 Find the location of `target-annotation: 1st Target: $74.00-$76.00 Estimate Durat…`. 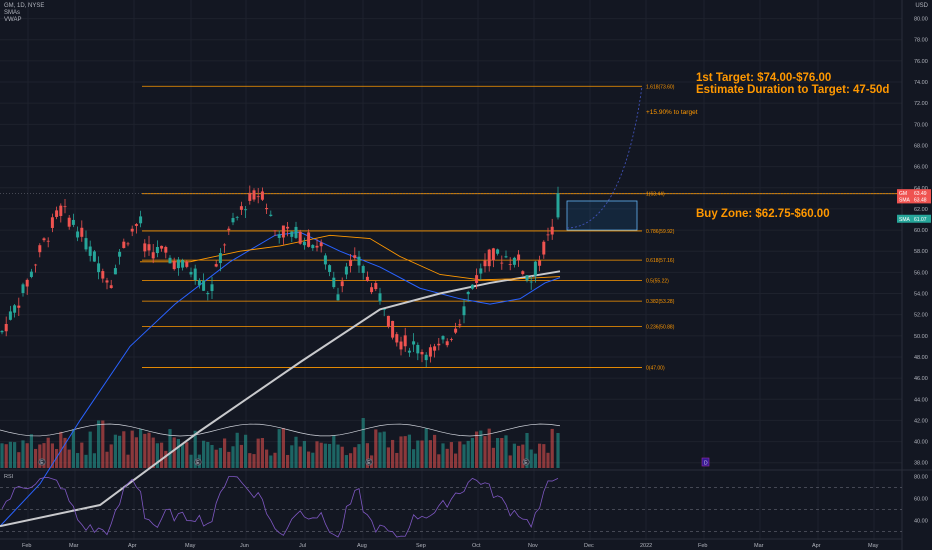

target-annotation: 1st Target: $74.00-$76.00 Estimate Durat… is located at coordinates (792, 84).